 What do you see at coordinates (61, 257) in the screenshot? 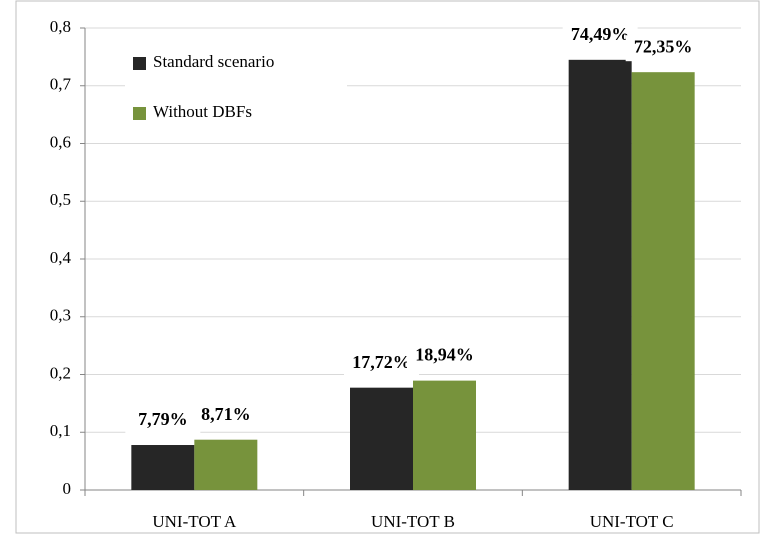
I see `y-tick-label: 0,4` at bounding box center [61, 257].